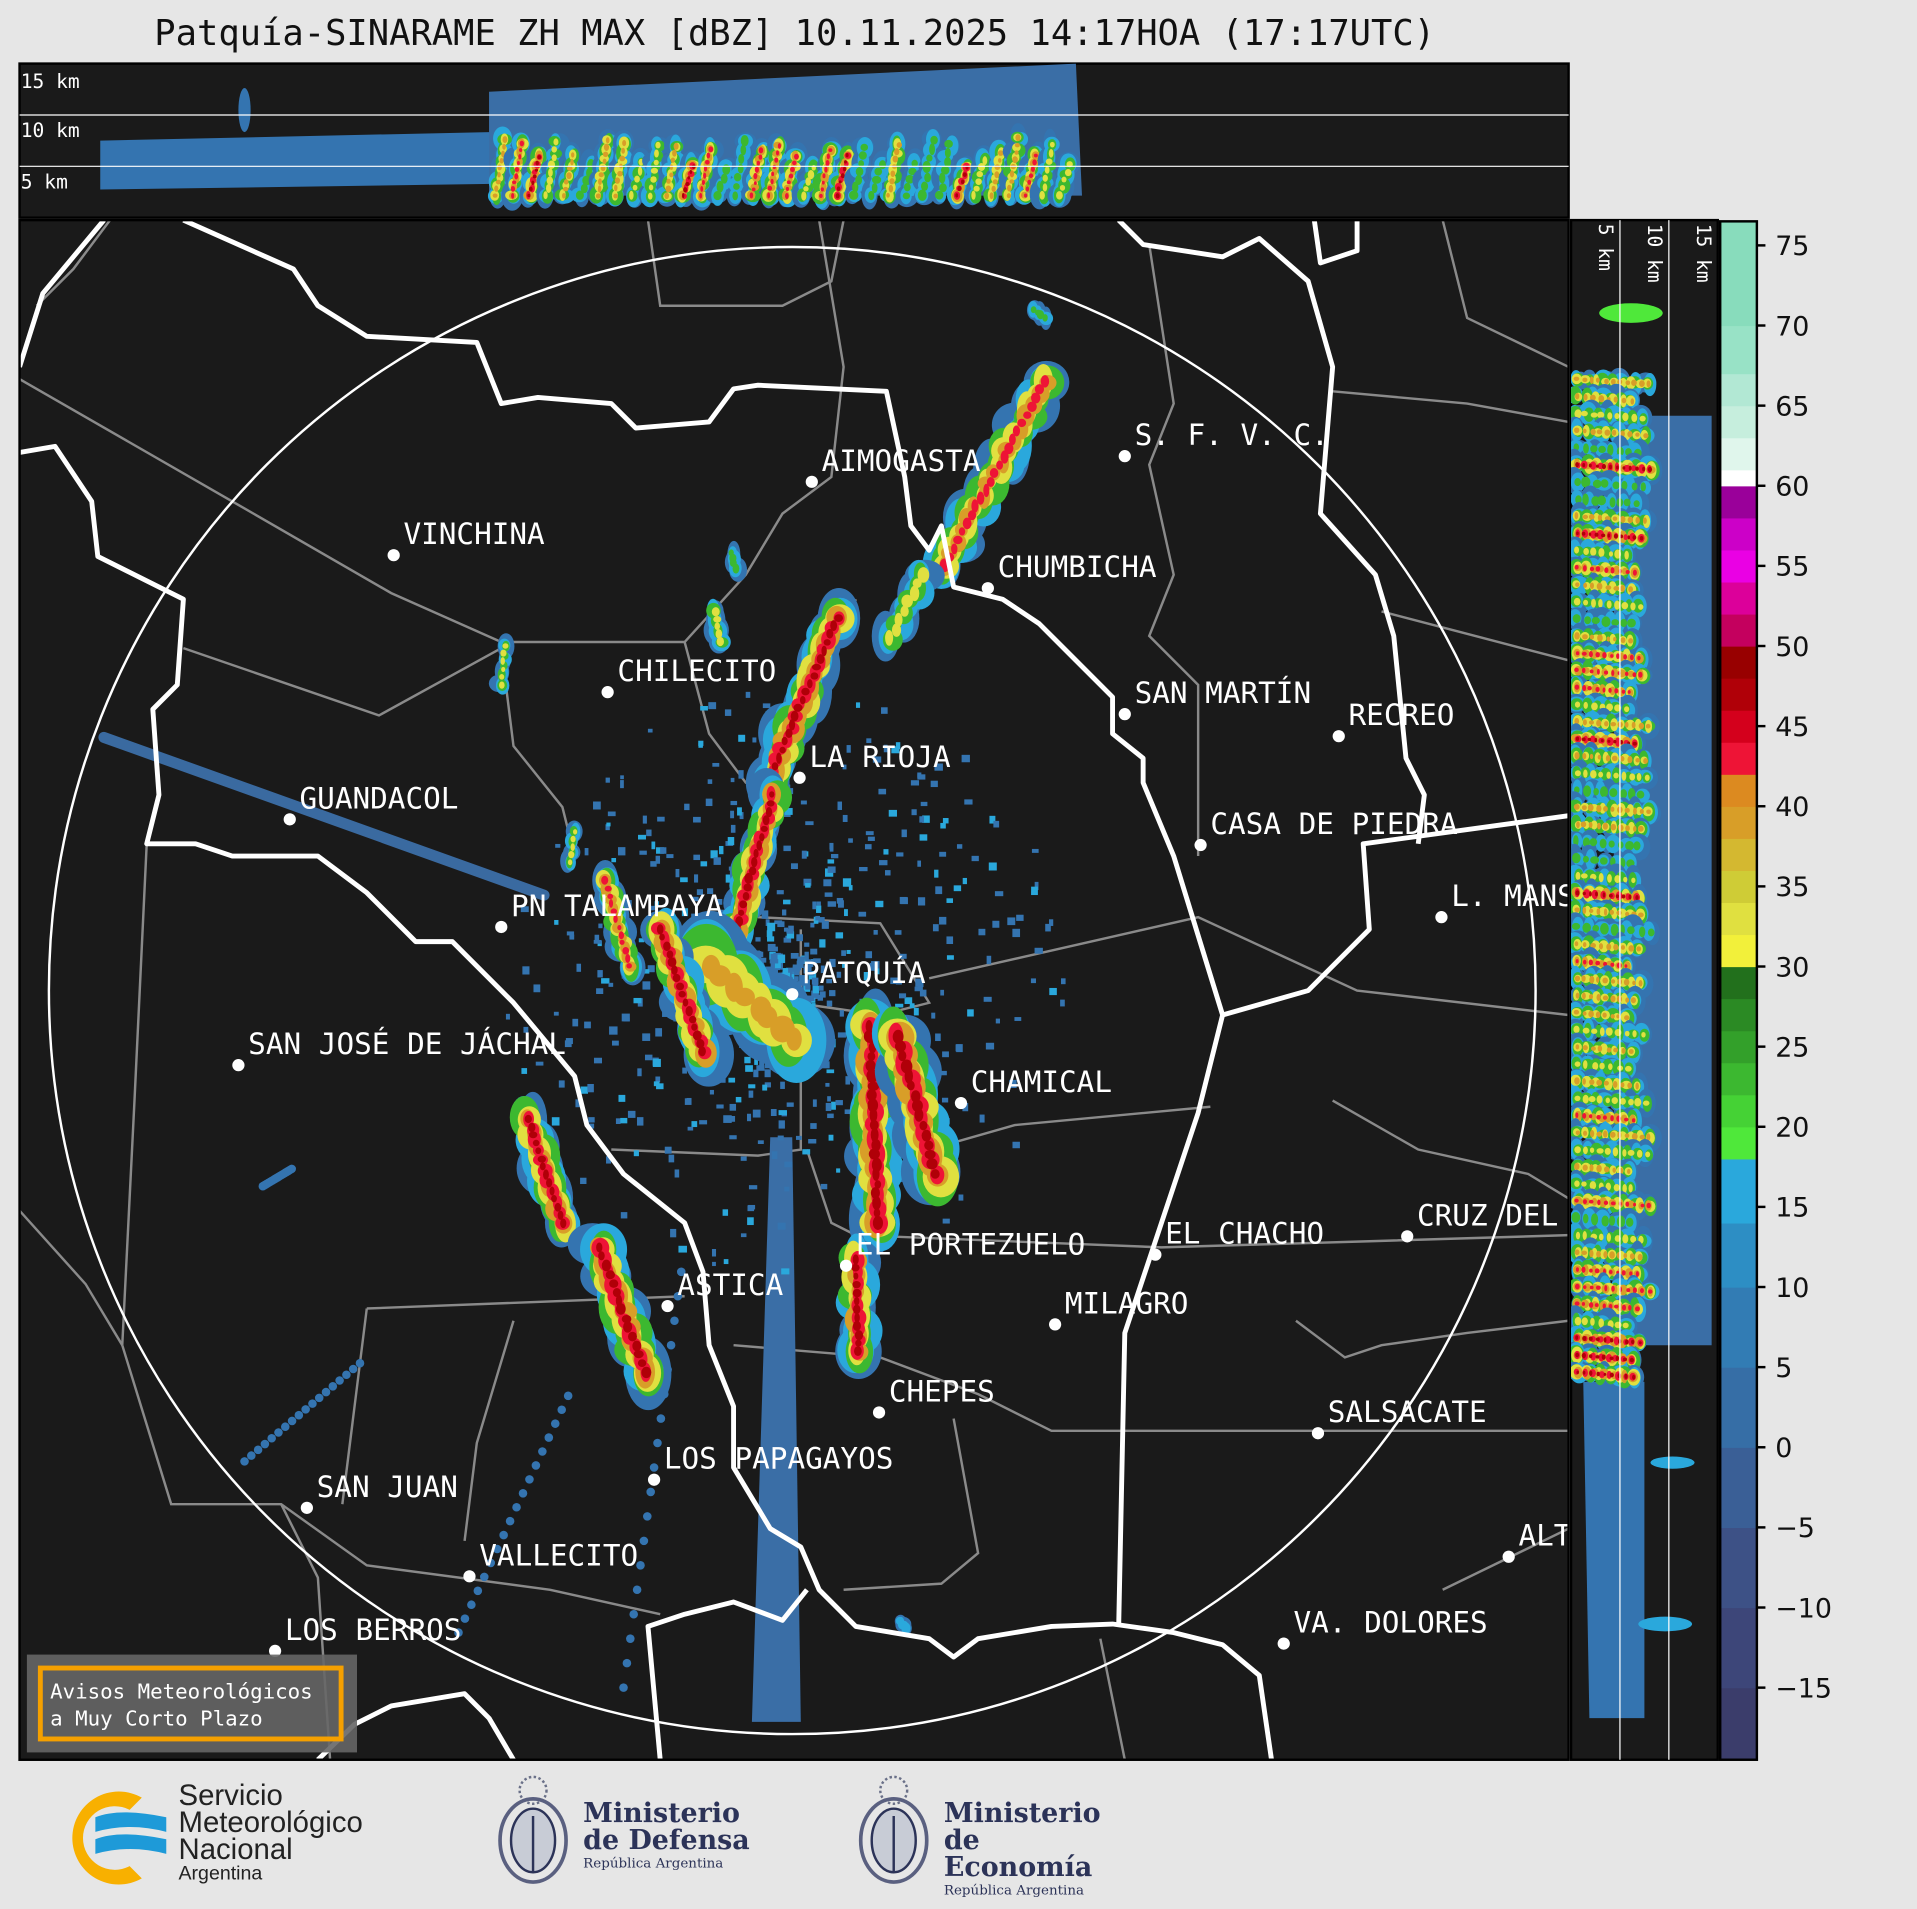 The height and width of the screenshot is (1909, 1917). Describe the element at coordinates (1334, 824) in the screenshot. I see `city-label: CASA DE PIEDRA` at that location.